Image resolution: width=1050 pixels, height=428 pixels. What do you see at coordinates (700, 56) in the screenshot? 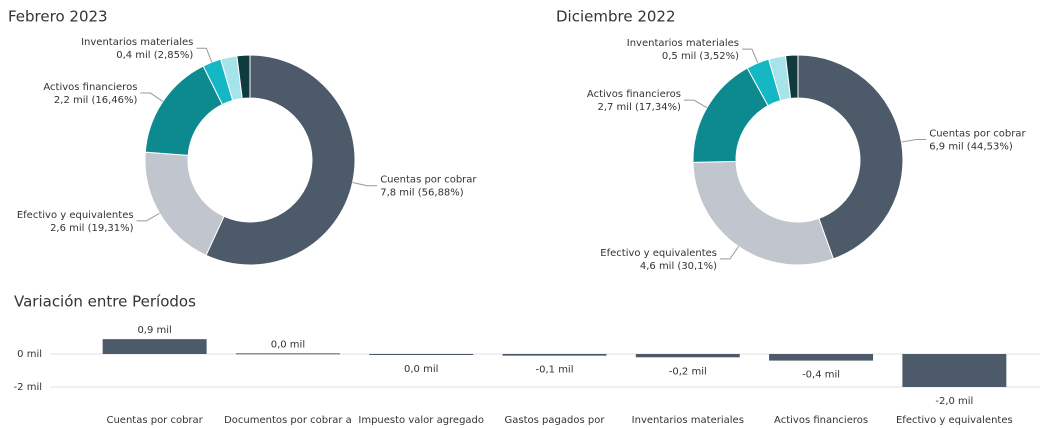
I see `slice-value-label: 0,5 mil (3,52%)` at bounding box center [700, 56].